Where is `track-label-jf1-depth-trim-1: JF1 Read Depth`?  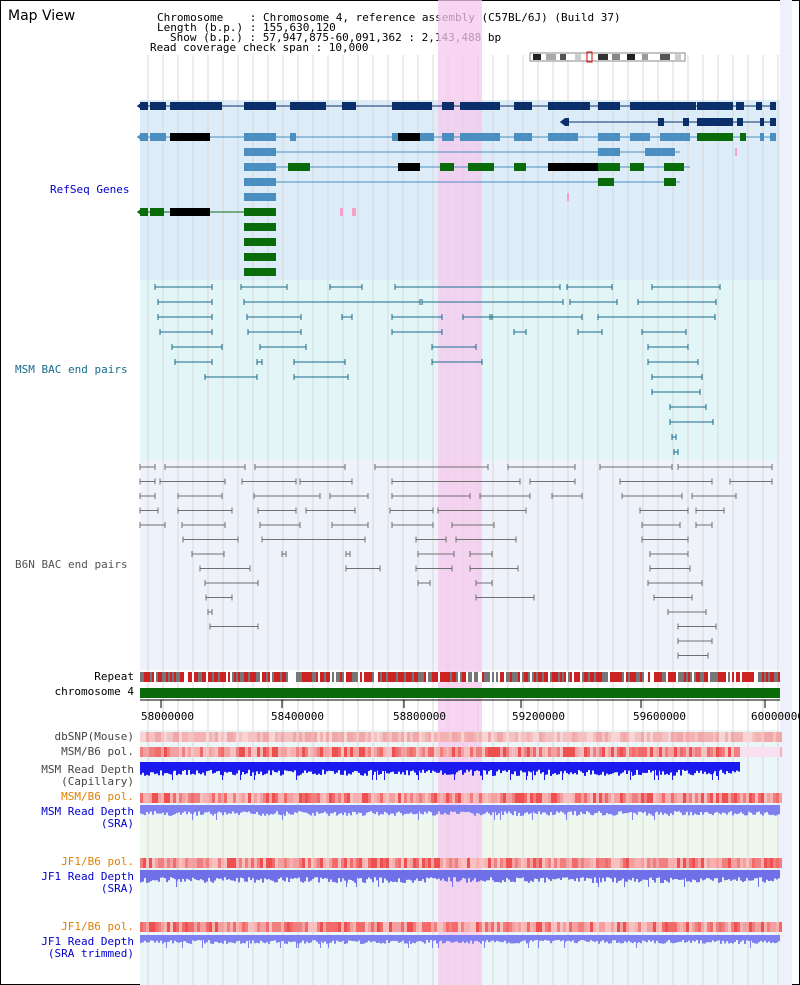 track-label-jf1-depth-trim-1: JF1 Read Depth is located at coordinates (87, 941).